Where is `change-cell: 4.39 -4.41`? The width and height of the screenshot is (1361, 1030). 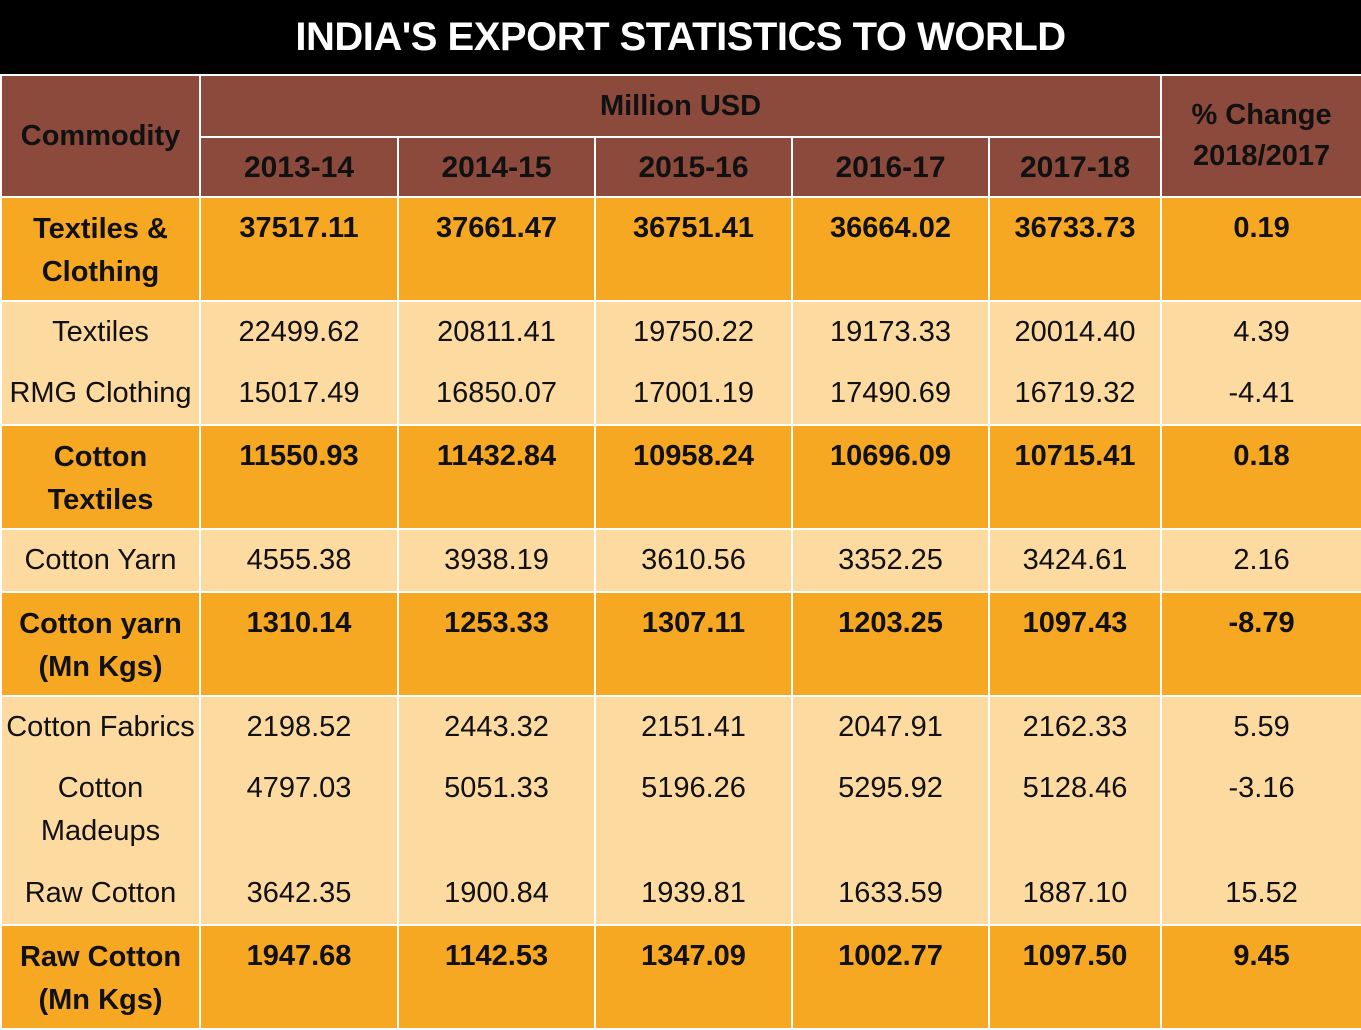 change-cell: 4.39 -4.41 is located at coordinates (1260, 363).